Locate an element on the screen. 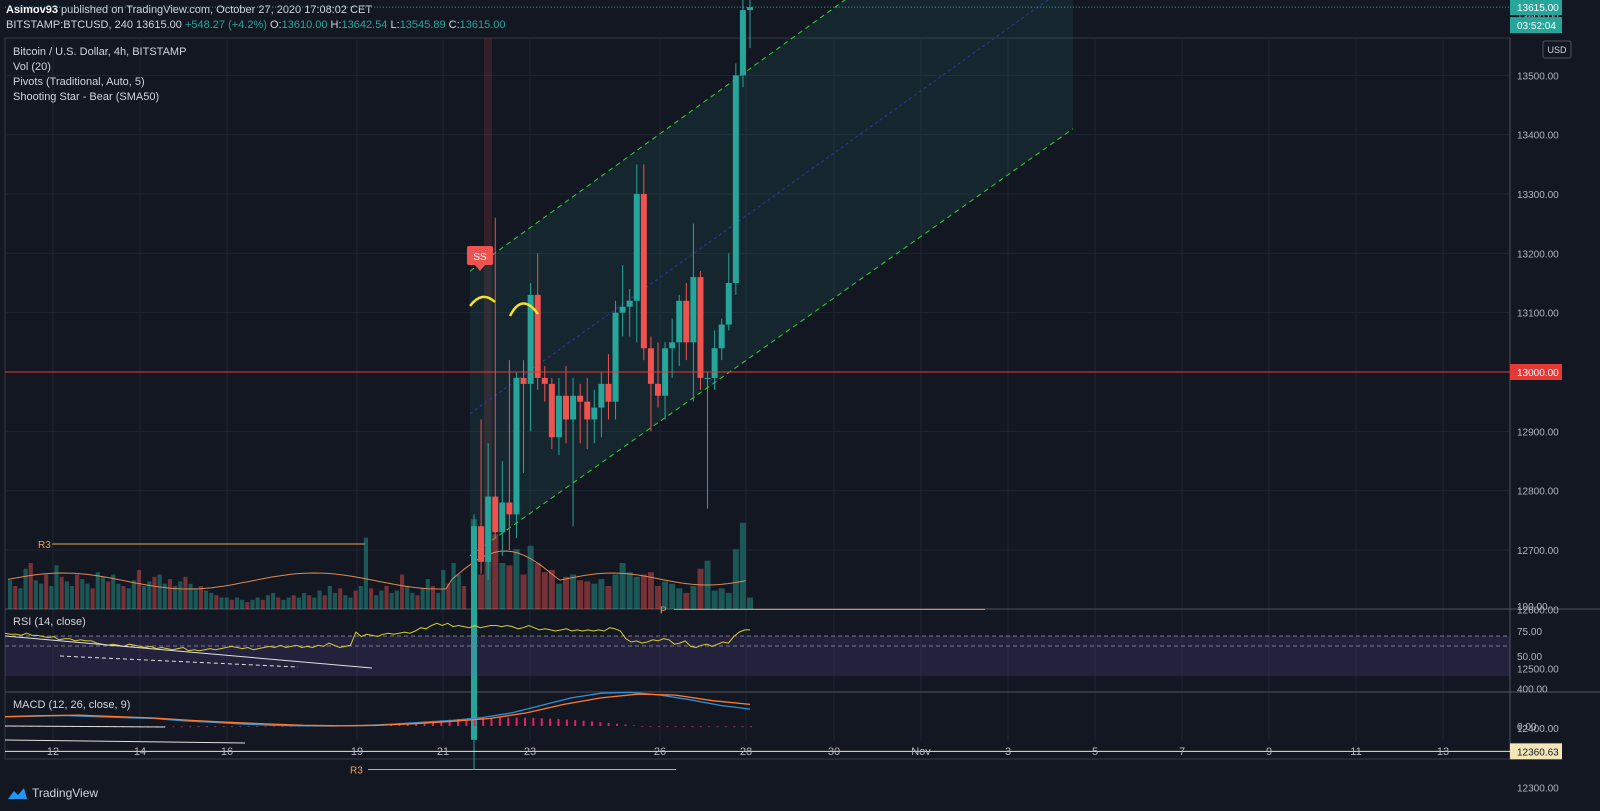  shooting-star-marker: SS is located at coordinates (480, 258).